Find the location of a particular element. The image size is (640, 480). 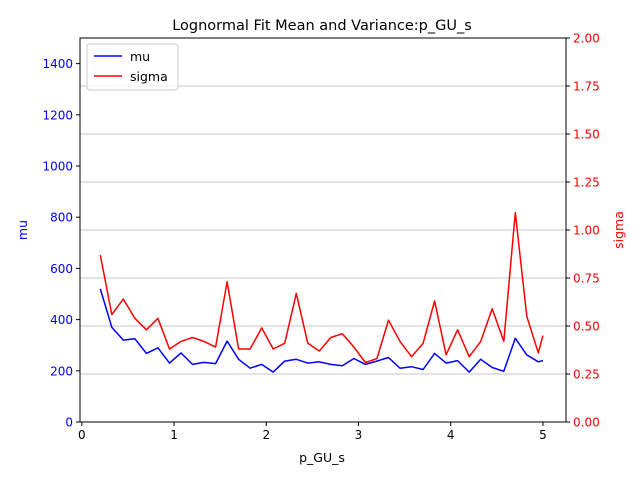

x-tick-label: 1 is located at coordinates (174, 435).